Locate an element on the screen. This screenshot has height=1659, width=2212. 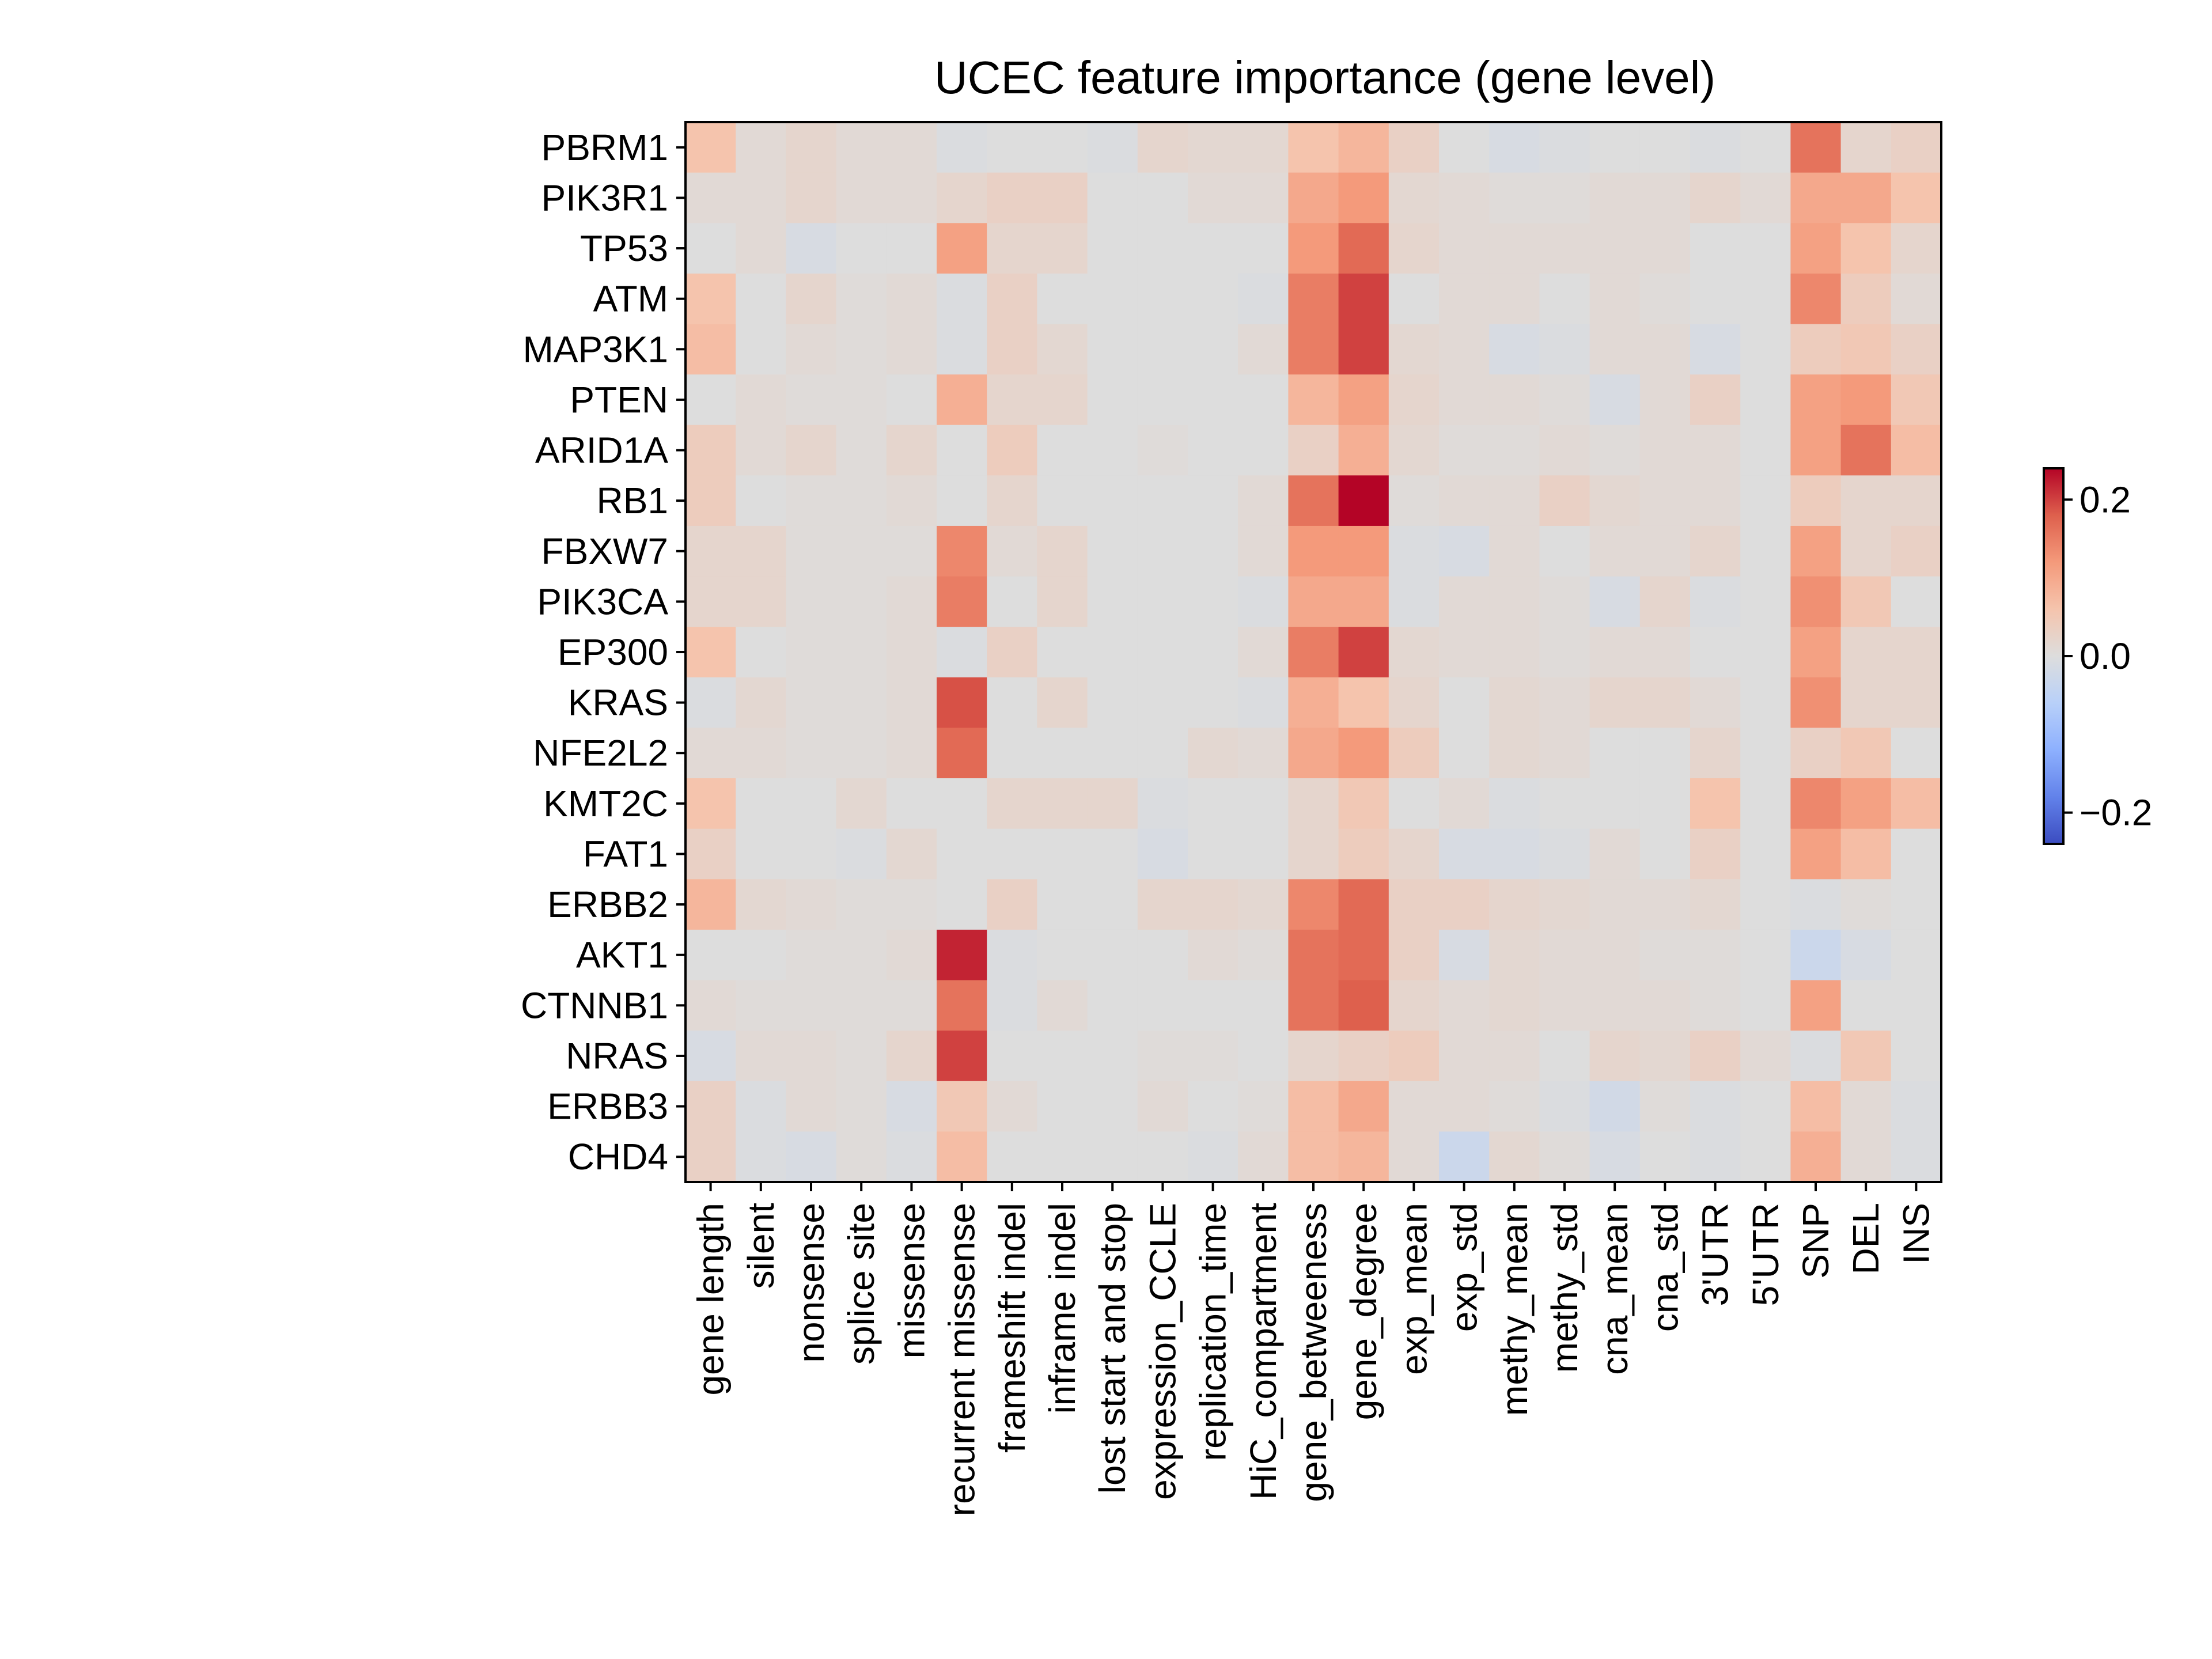
x-tick-label: inframe indel is located at coordinates (1062, 1308).